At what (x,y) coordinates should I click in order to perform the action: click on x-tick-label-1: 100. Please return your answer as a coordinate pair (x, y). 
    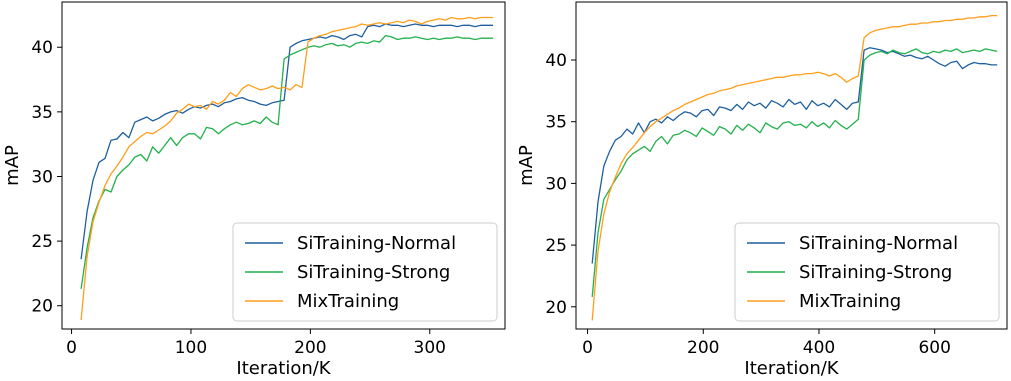
    Looking at the image, I should click on (191, 348).